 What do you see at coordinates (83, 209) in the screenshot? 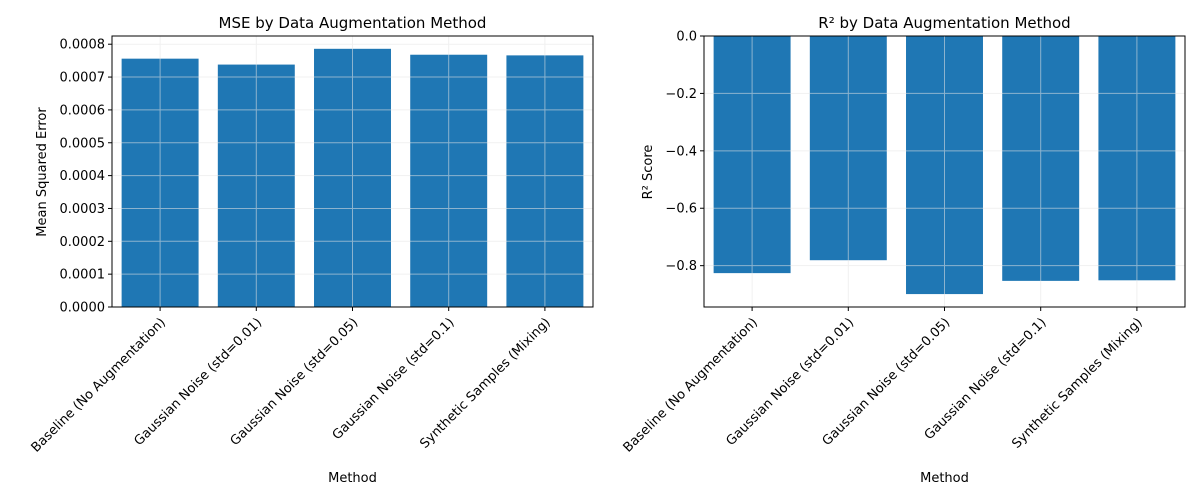
I see `mse-y-tick-label: 0.0003` at bounding box center [83, 209].